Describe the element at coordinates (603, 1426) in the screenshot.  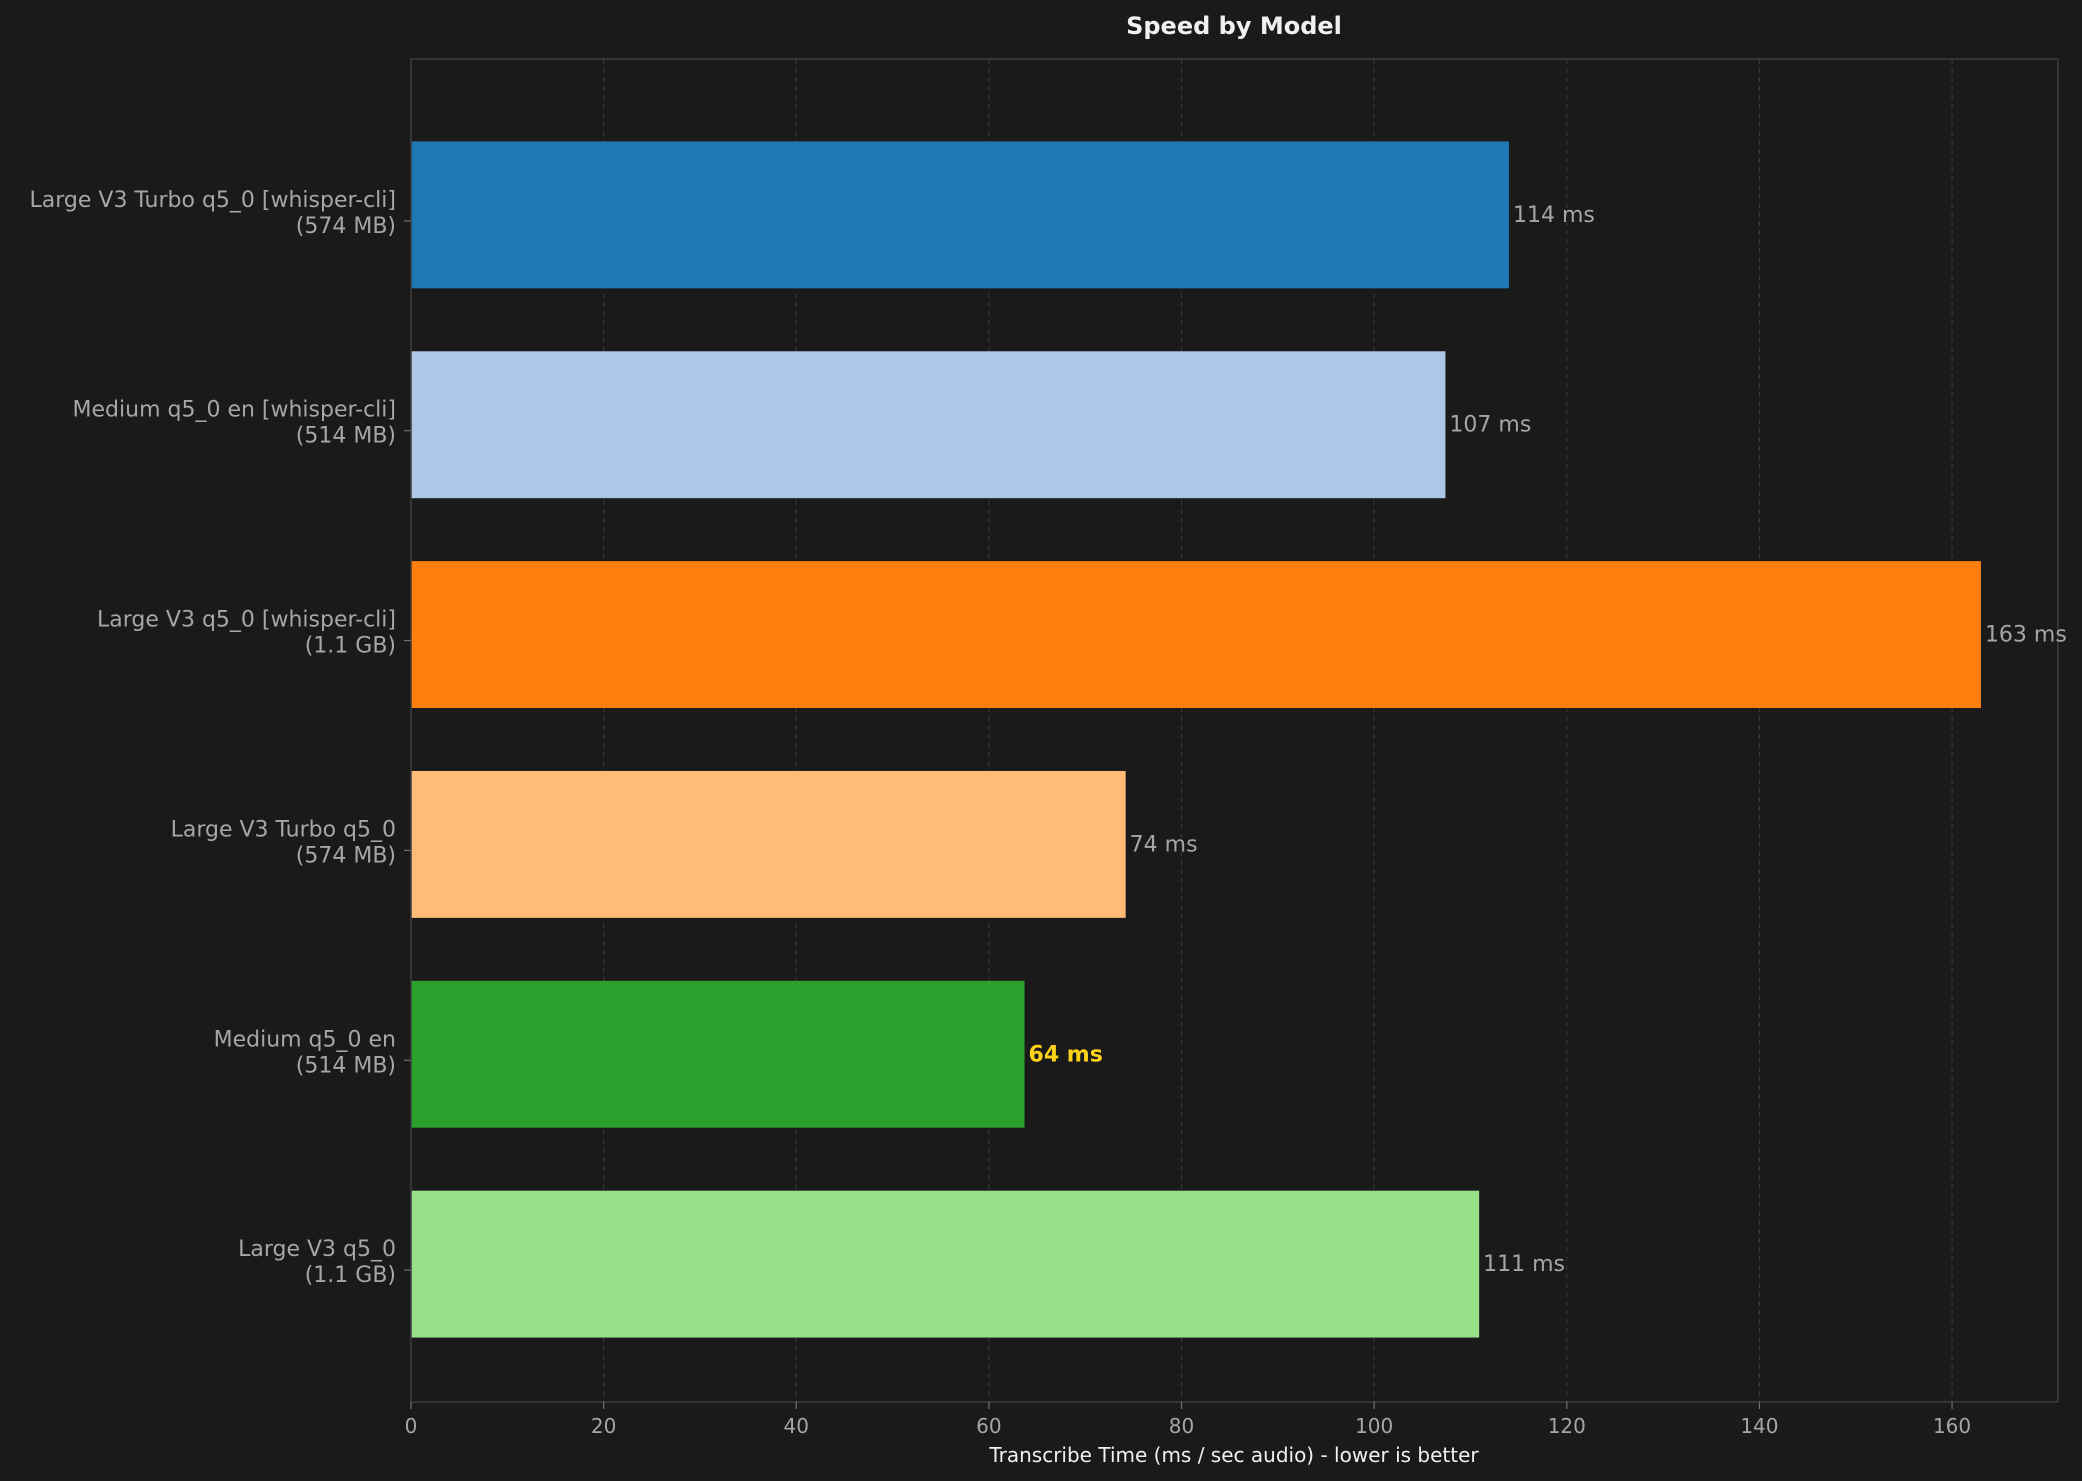
I see `x-tick-label: 20` at that location.